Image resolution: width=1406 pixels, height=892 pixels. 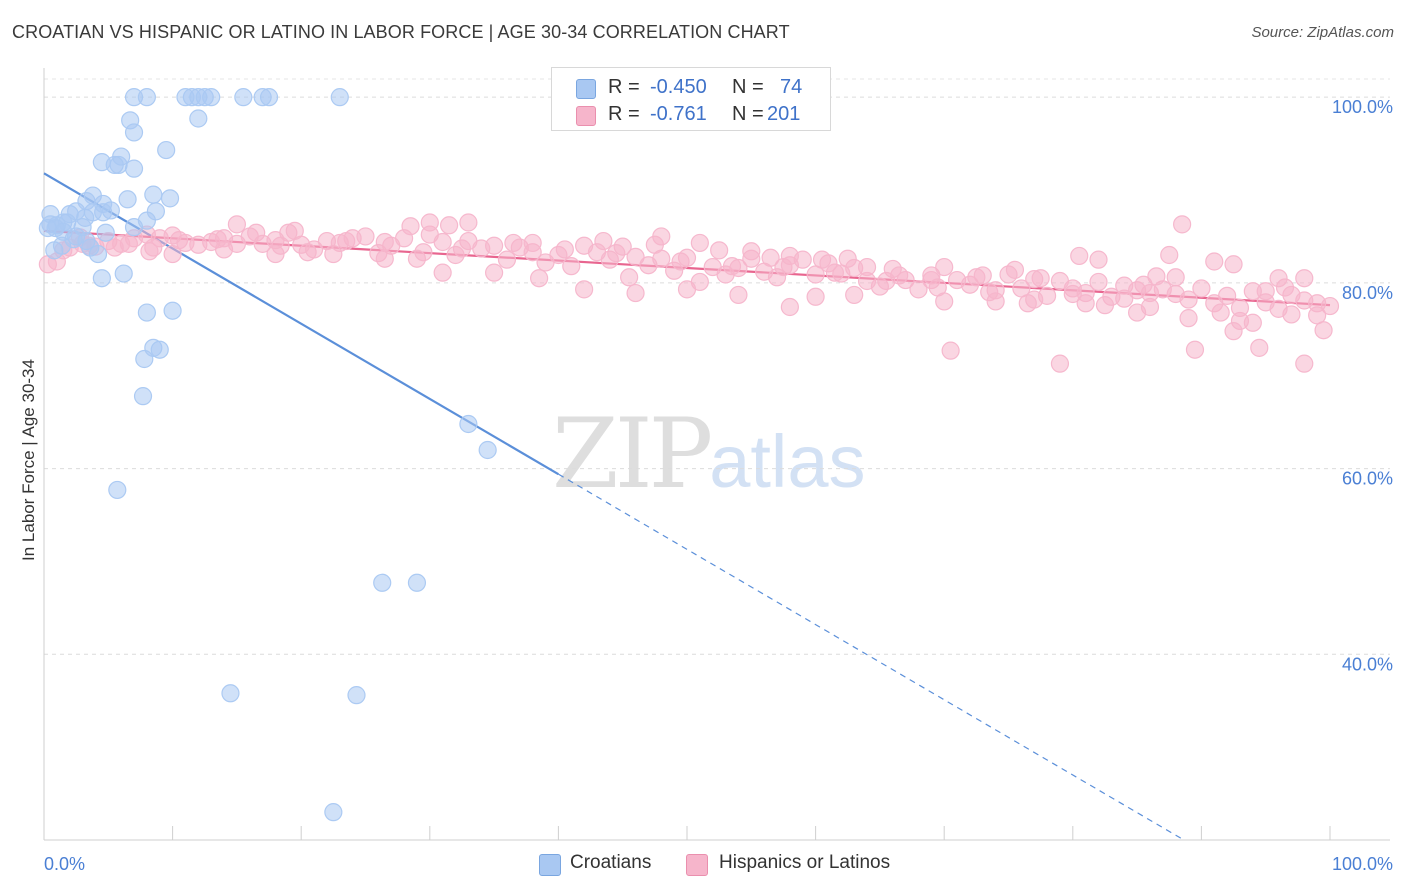 What do you see at coordinates (1362, 107) in the screenshot?
I see `y-tick-label: 100.0%` at bounding box center [1362, 107].